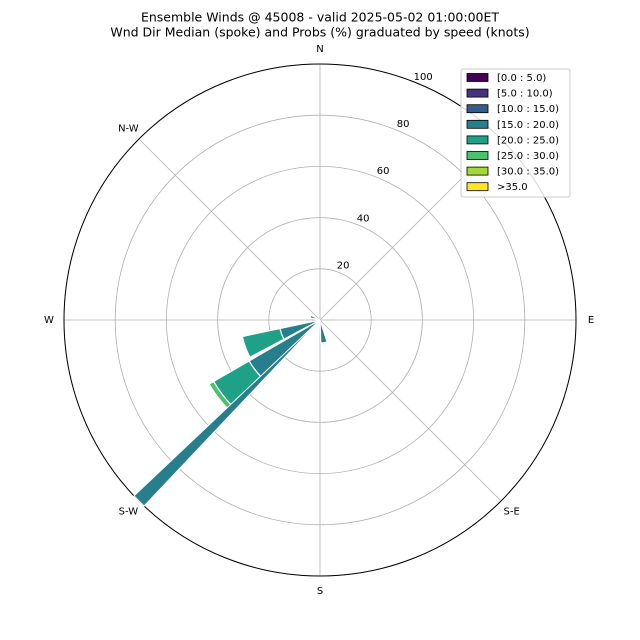  I want to click on legend-label: >35.0, so click(512, 187).